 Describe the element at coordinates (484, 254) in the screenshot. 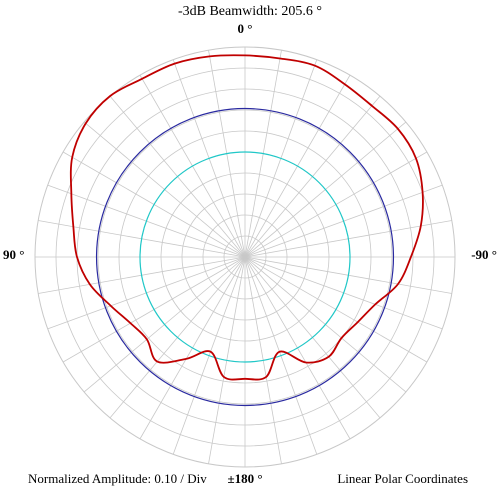

I see `angle-label-minus-90: -90 °` at that location.